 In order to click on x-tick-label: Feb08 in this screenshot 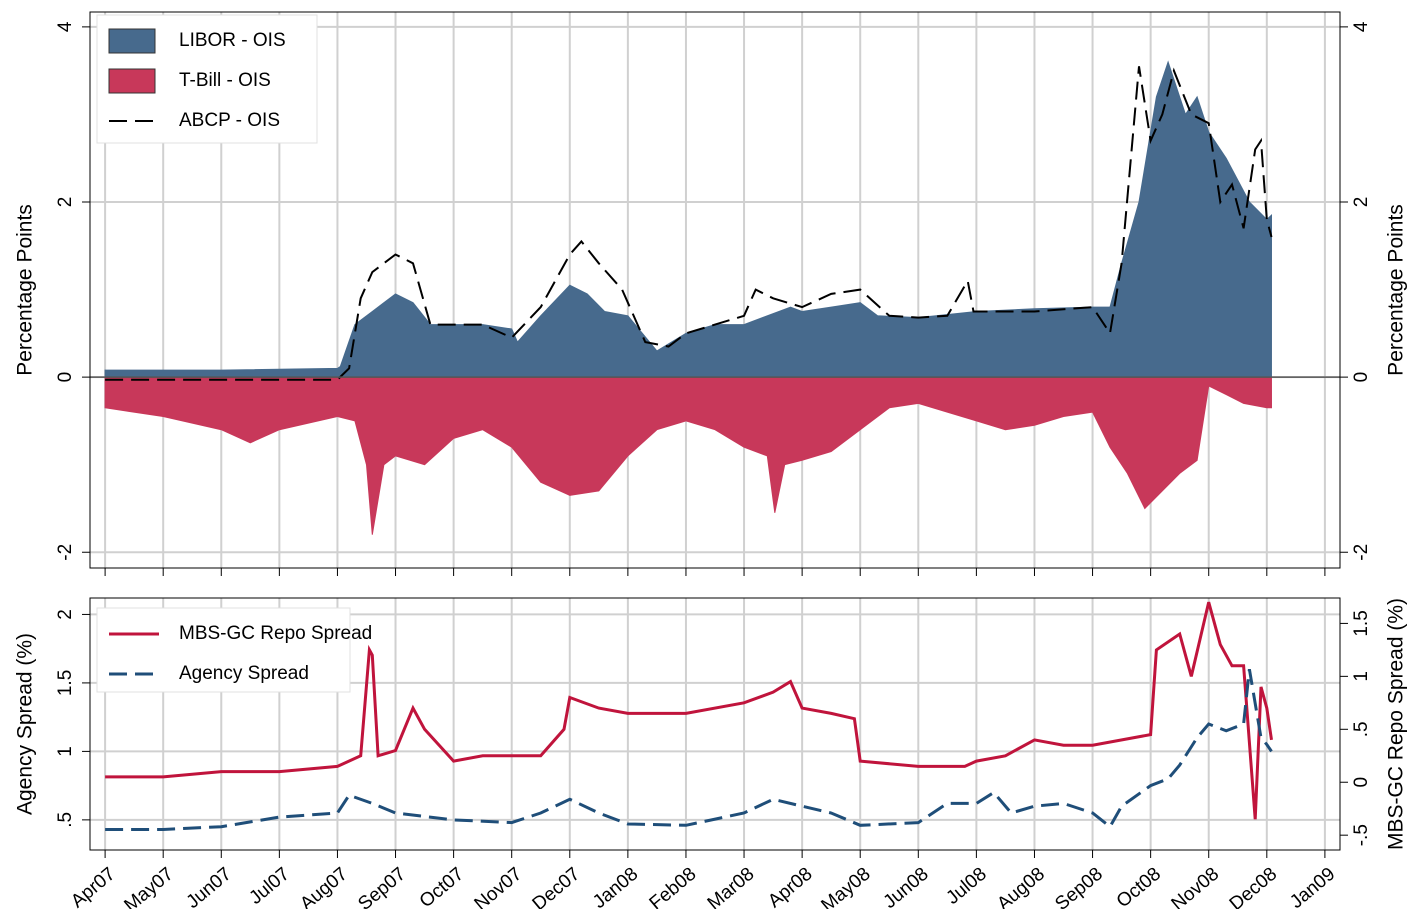, I will do `click(673, 886)`.